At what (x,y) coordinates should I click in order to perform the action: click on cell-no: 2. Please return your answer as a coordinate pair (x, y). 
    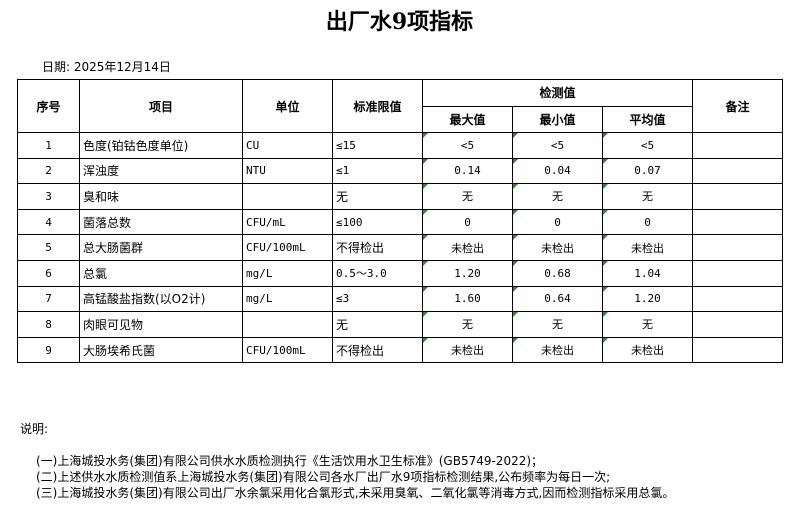
    Looking at the image, I should click on (48, 171).